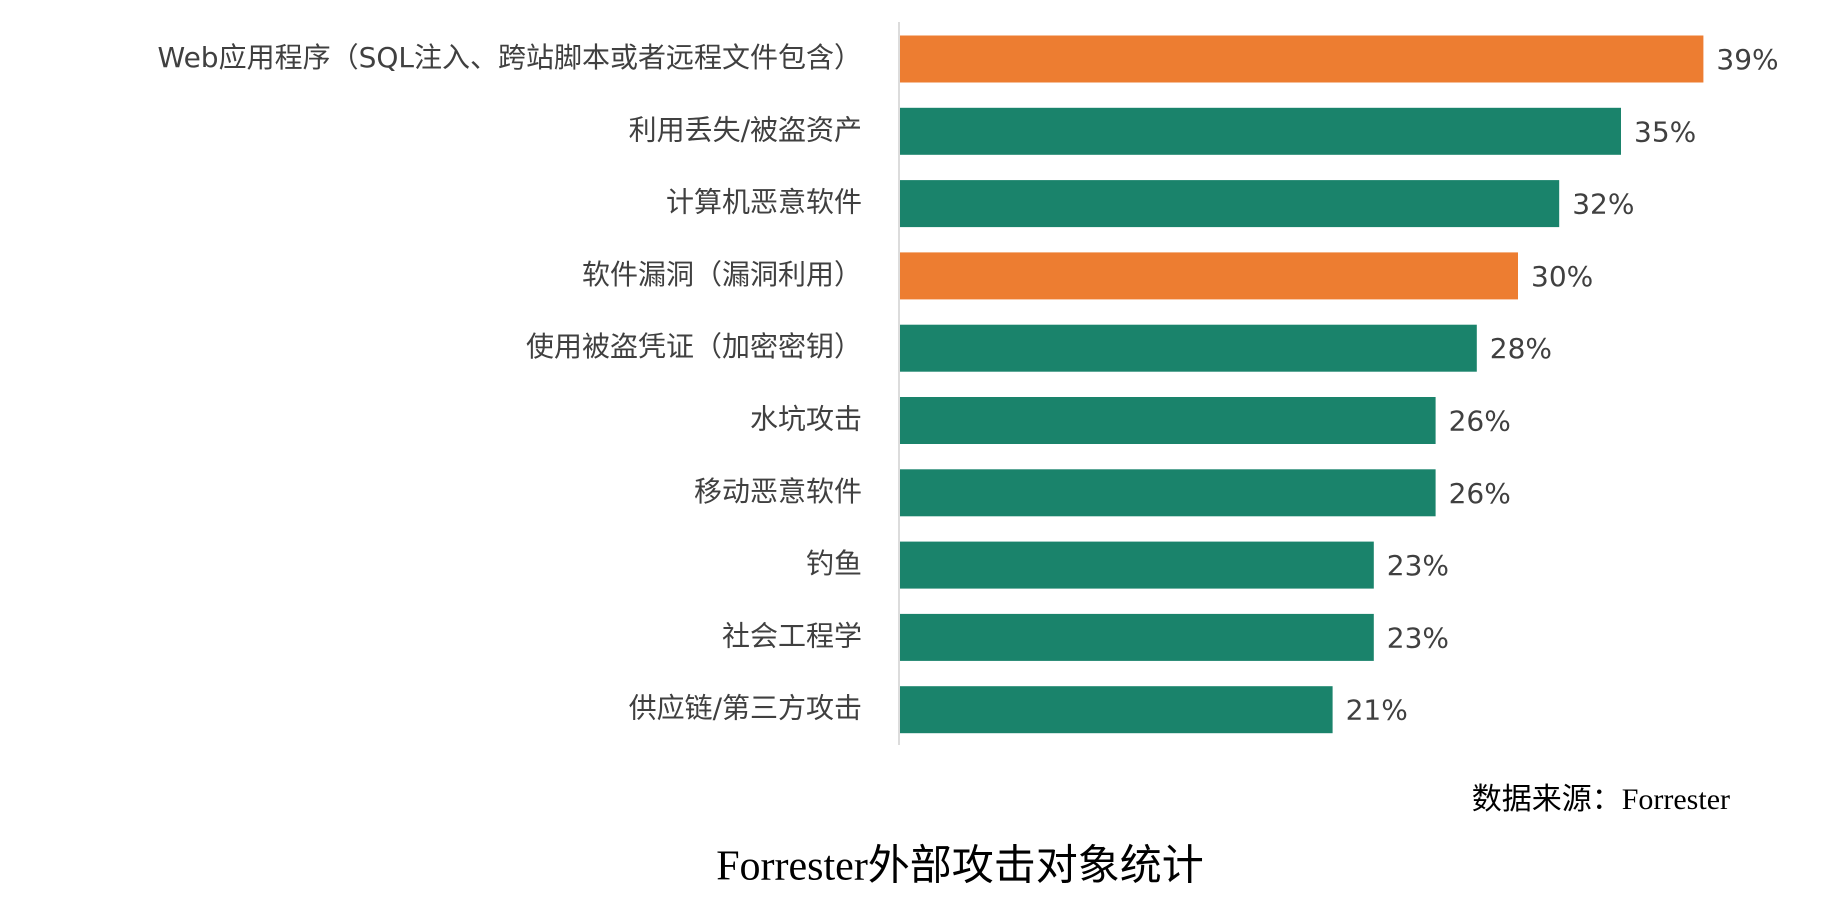 This screenshot has height=917, width=1823. I want to click on value-label: 32%, so click(1603, 204).